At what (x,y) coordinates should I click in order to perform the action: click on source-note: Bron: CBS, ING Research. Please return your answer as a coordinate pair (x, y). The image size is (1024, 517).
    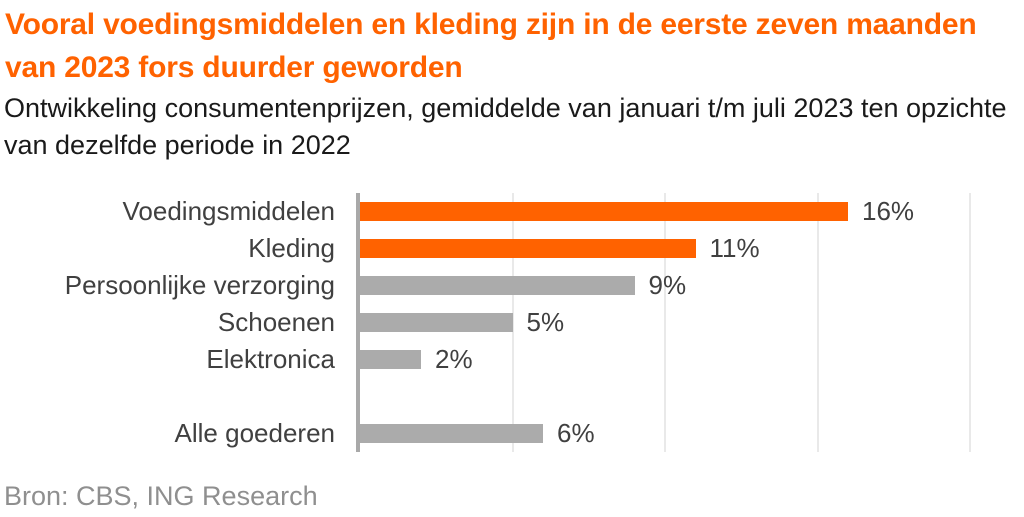
    Looking at the image, I should click on (161, 496).